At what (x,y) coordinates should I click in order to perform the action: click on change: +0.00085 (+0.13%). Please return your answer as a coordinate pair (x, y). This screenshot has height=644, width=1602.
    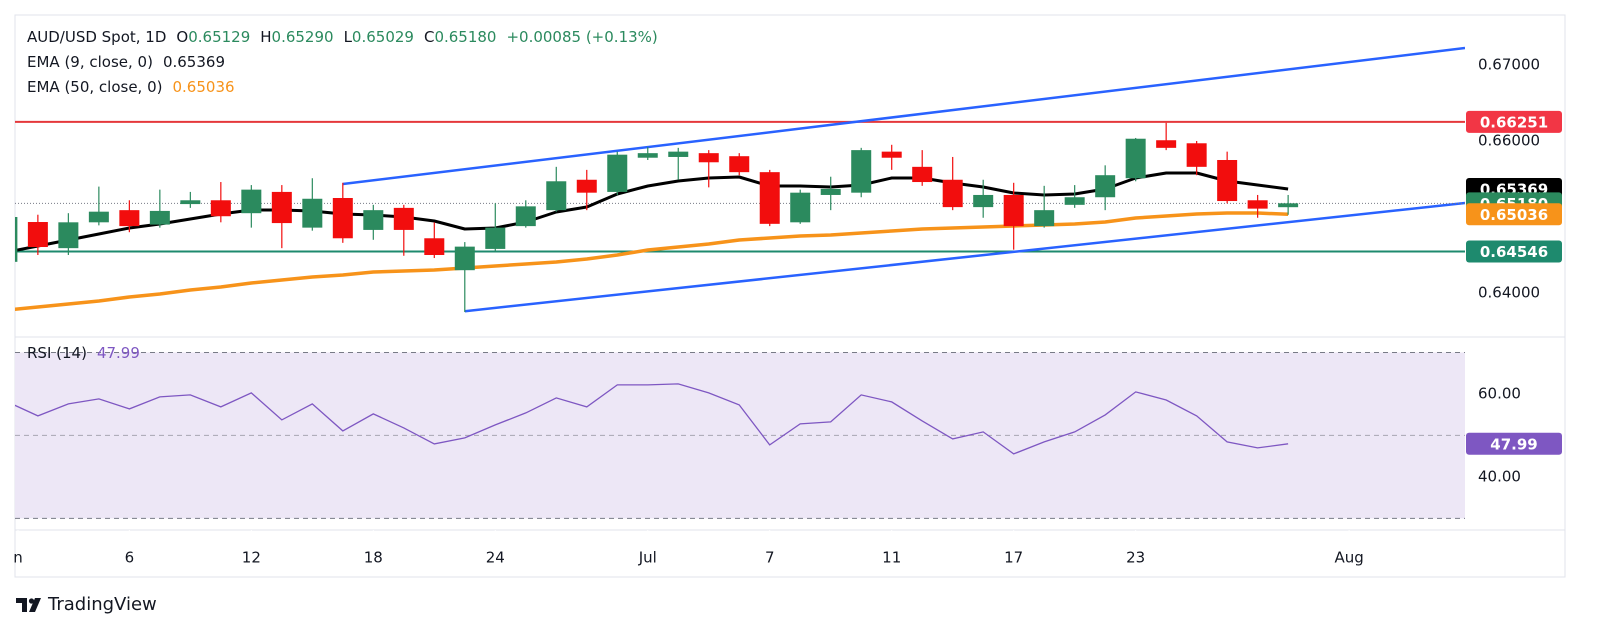
    Looking at the image, I should click on (581, 37).